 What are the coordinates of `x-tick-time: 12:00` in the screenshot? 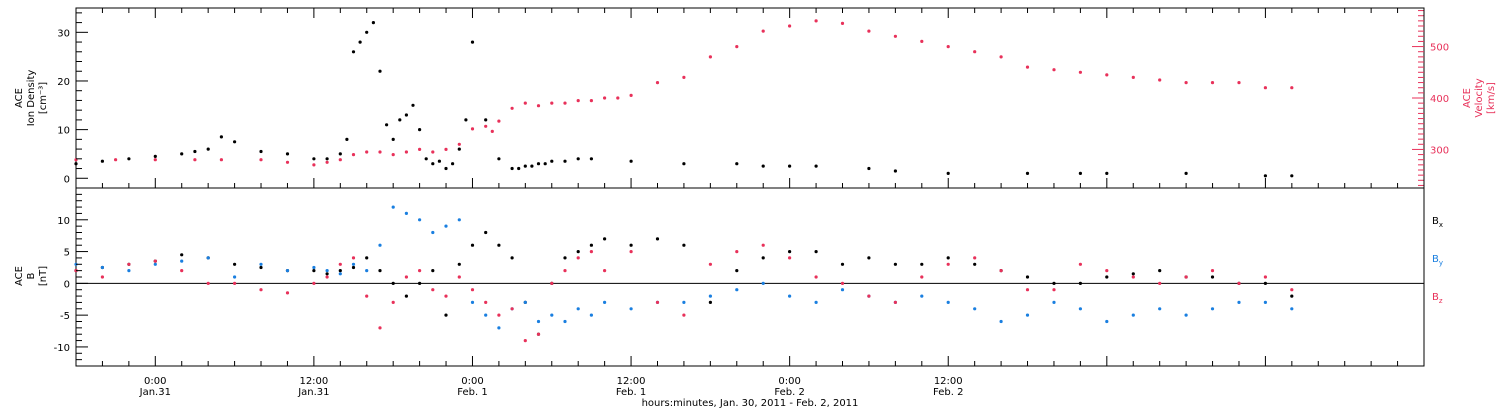 It's located at (313, 381).